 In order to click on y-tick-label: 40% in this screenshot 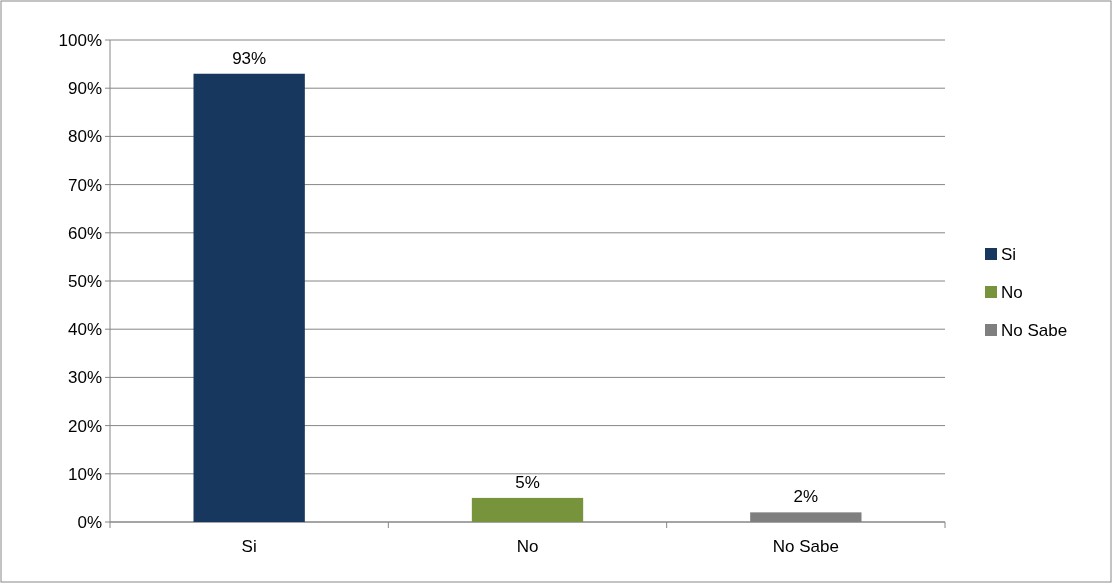, I will do `click(84, 330)`.